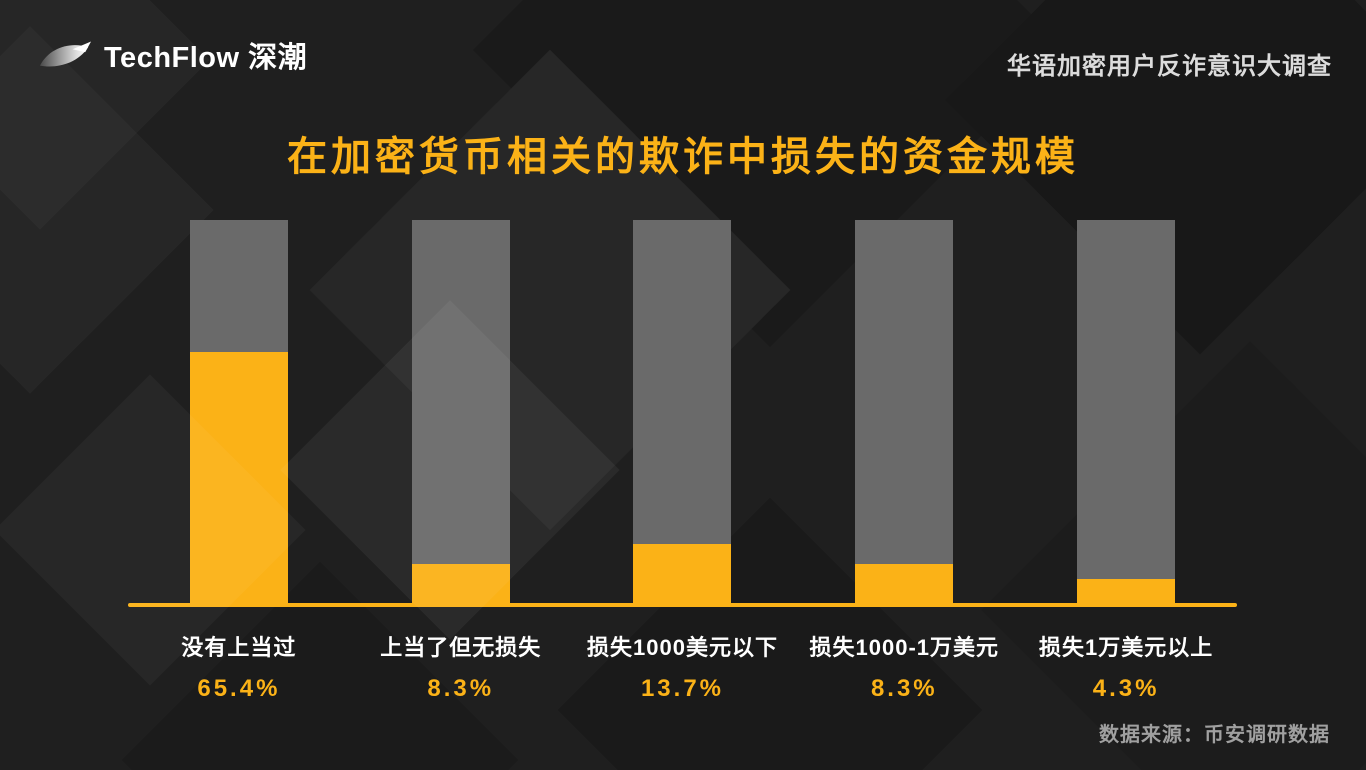  I want to click on category-label: 没有上当过, so click(239, 647).